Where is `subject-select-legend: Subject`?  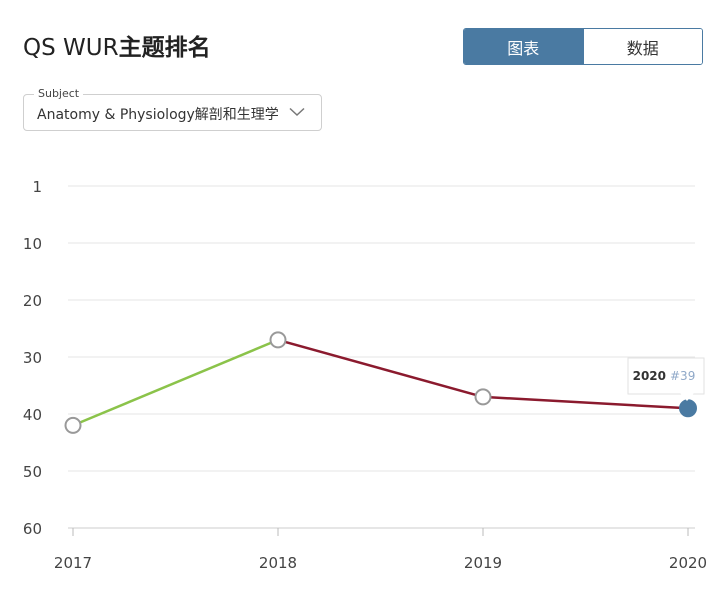 subject-select-legend: Subject is located at coordinates (59, 94).